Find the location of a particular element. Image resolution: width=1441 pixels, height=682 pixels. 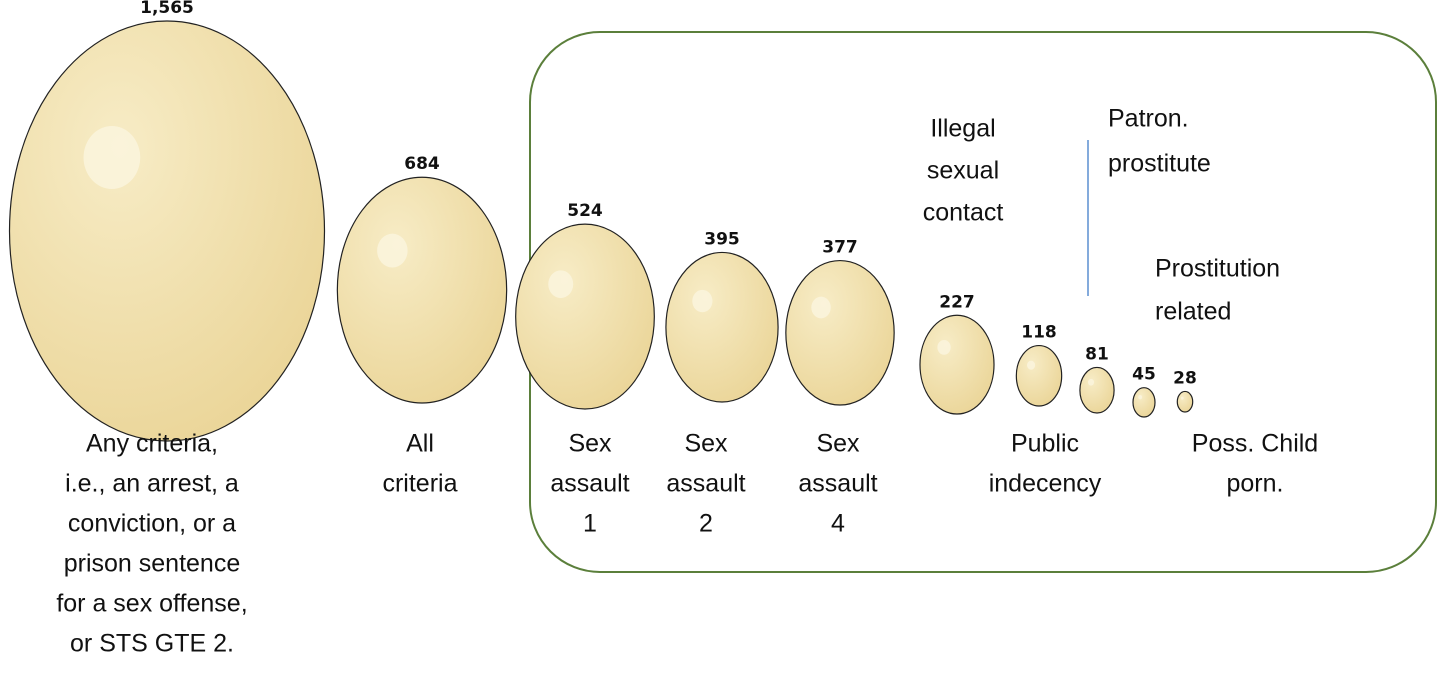

category-label: porn. is located at coordinates (1255, 484).